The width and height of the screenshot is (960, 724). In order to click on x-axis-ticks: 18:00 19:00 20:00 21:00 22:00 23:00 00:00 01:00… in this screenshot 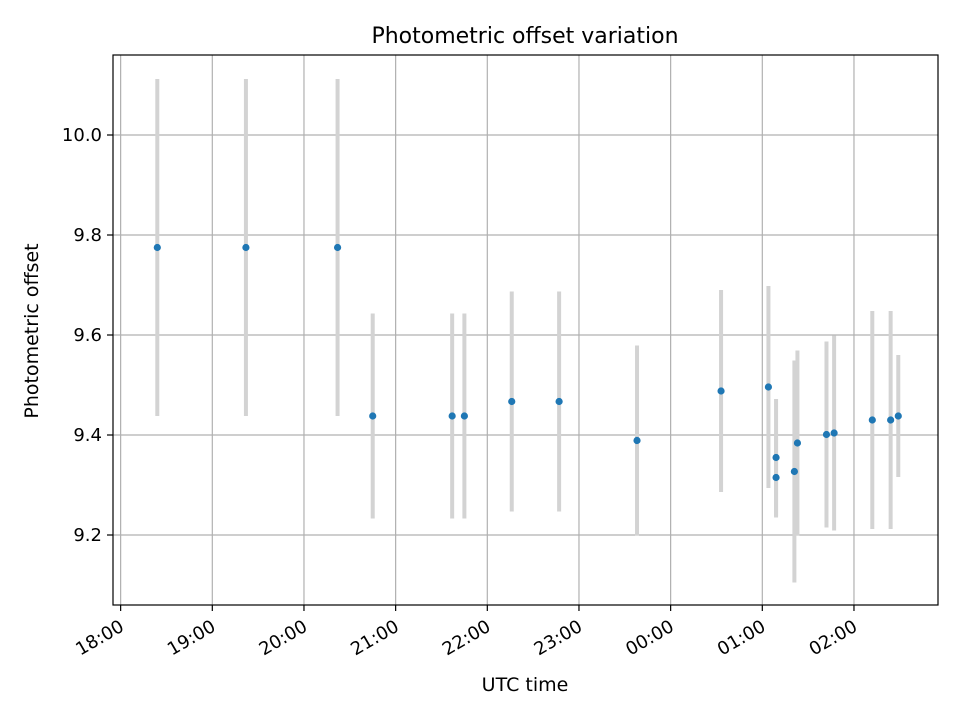, I will do `click(466, 632)`.